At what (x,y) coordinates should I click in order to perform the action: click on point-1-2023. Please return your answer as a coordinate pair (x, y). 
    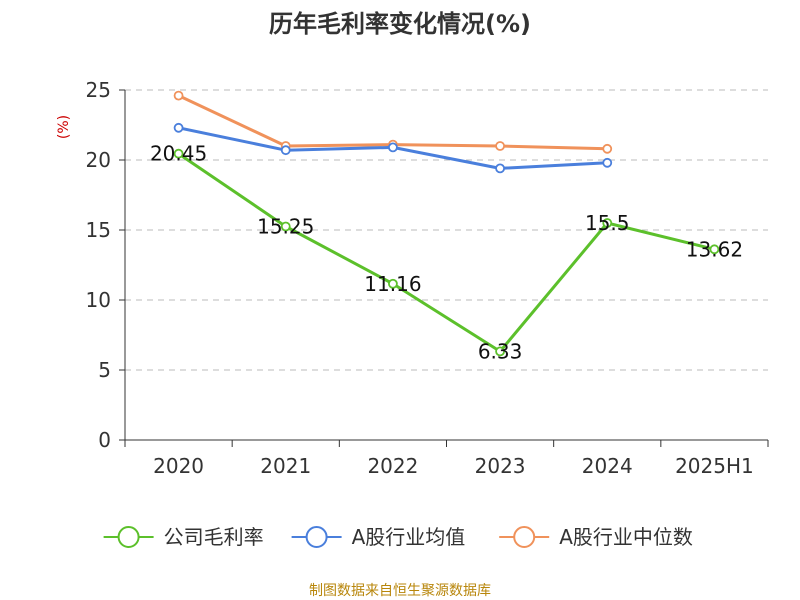
    Looking at the image, I should click on (500, 168).